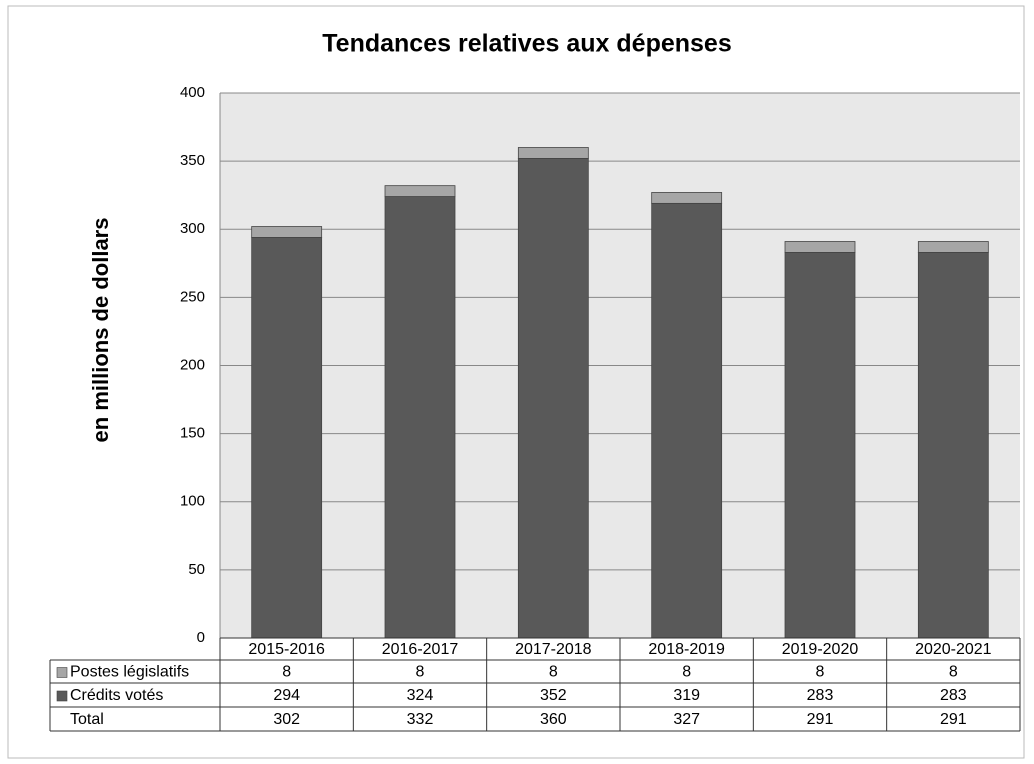  I want to click on x-tick-label: 2018-2019, so click(686, 649).